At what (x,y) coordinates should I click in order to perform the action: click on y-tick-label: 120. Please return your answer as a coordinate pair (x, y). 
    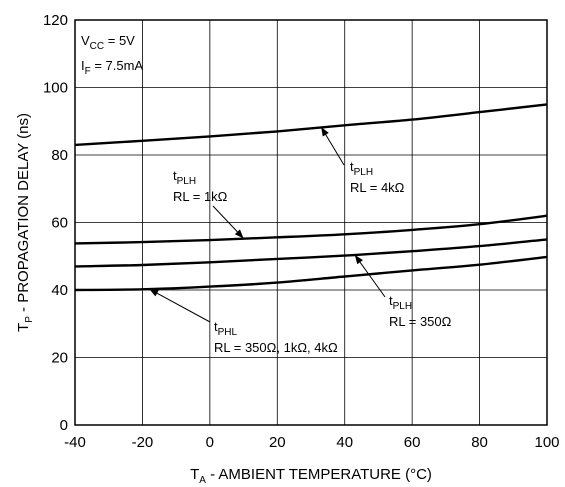
    Looking at the image, I should click on (55, 20).